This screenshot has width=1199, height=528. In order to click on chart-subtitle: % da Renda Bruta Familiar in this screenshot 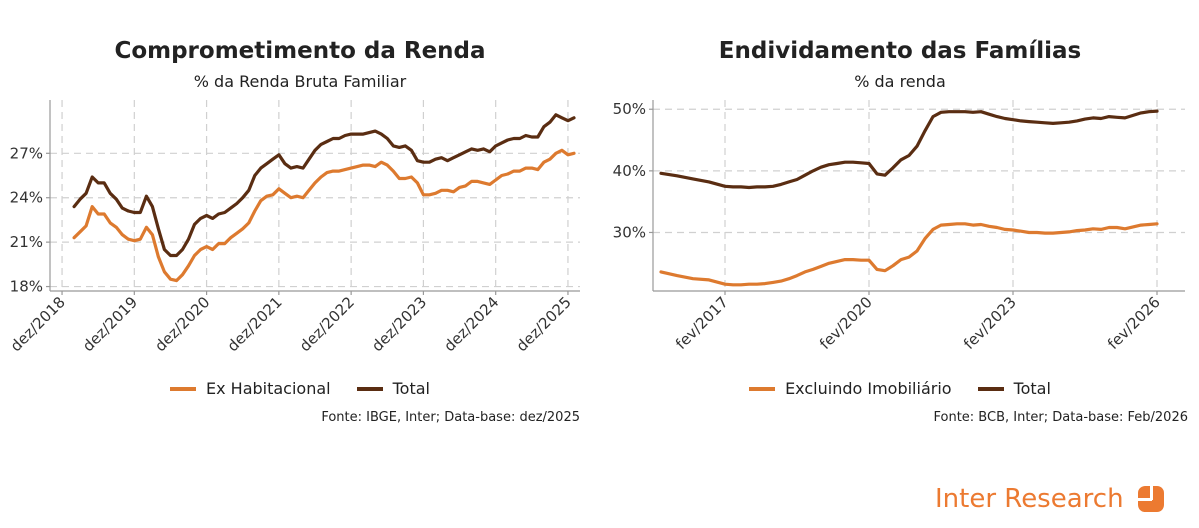, I will do `click(300, 81)`.